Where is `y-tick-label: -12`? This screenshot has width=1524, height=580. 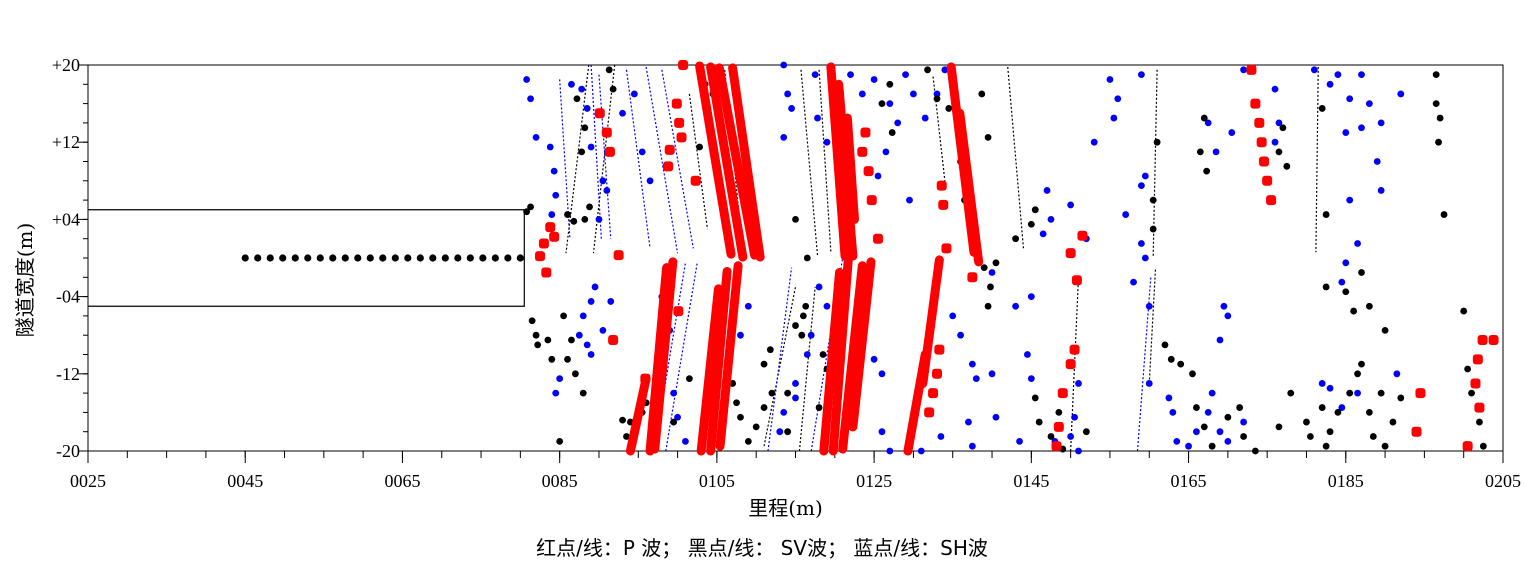 y-tick-label: -12 is located at coordinates (68, 374).